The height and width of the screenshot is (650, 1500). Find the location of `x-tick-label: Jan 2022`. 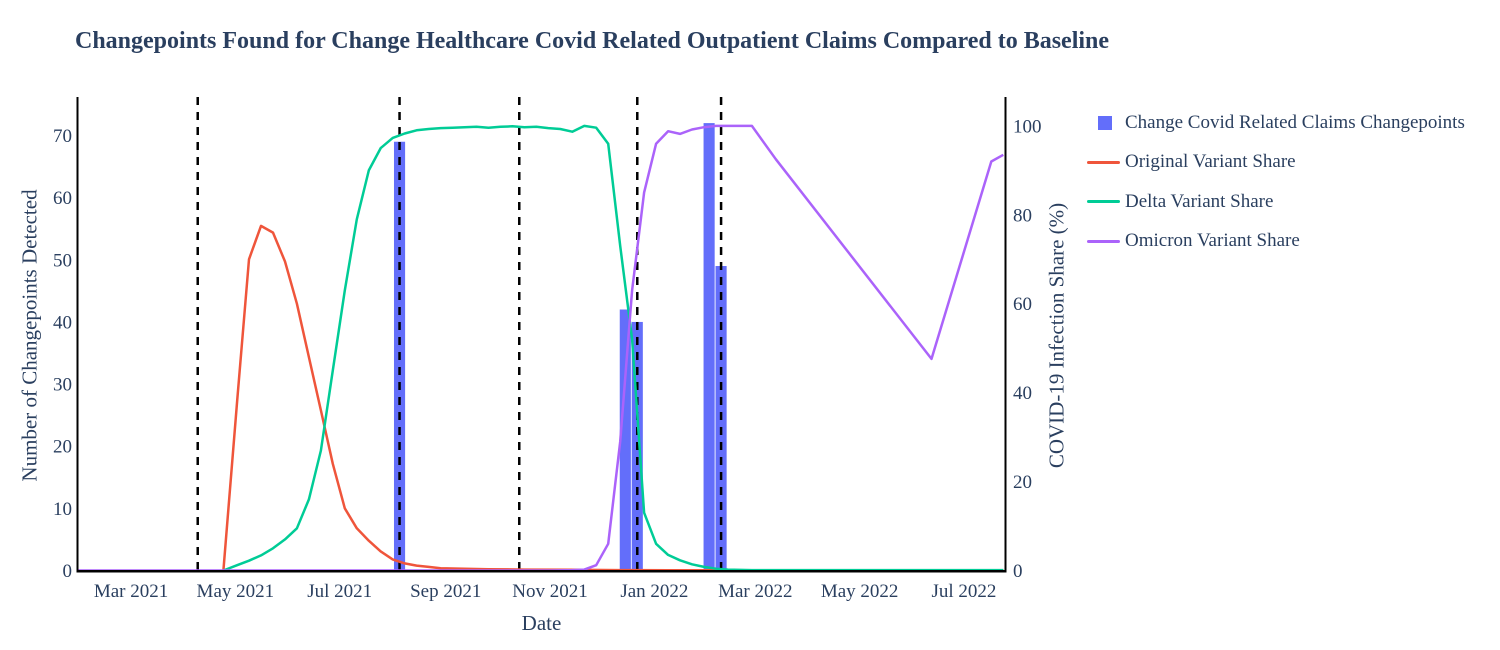

x-tick-label: Jan 2022 is located at coordinates (654, 591).